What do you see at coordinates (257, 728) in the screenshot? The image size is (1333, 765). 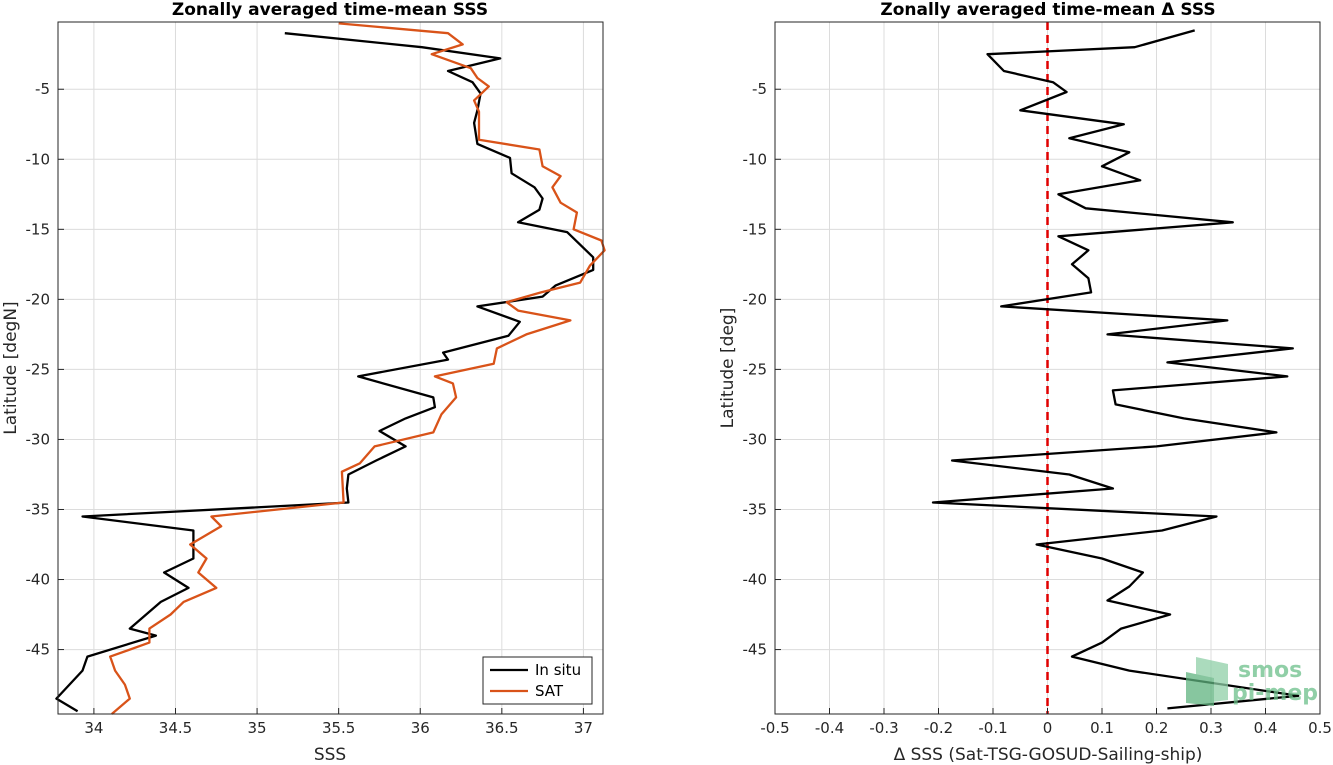 I see `left-x-tick-label: 35` at bounding box center [257, 728].